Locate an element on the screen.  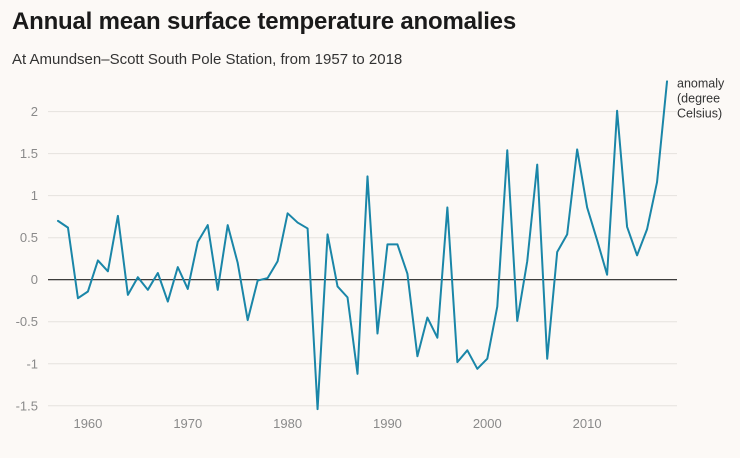
y-tick-label: -1 is located at coordinates (32, 363).